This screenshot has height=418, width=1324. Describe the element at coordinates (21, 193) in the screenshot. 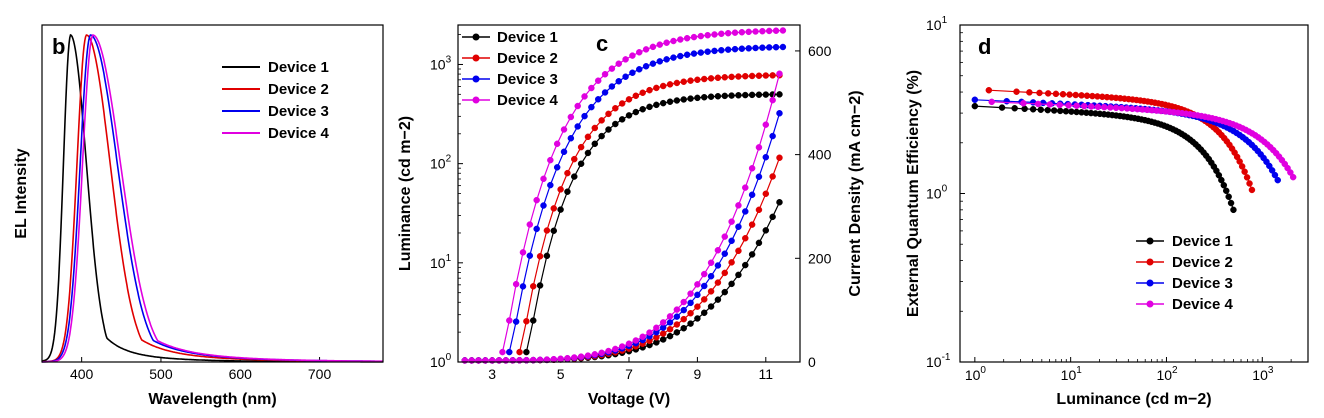

I see `y-axis-title: EL Intensity` at that location.